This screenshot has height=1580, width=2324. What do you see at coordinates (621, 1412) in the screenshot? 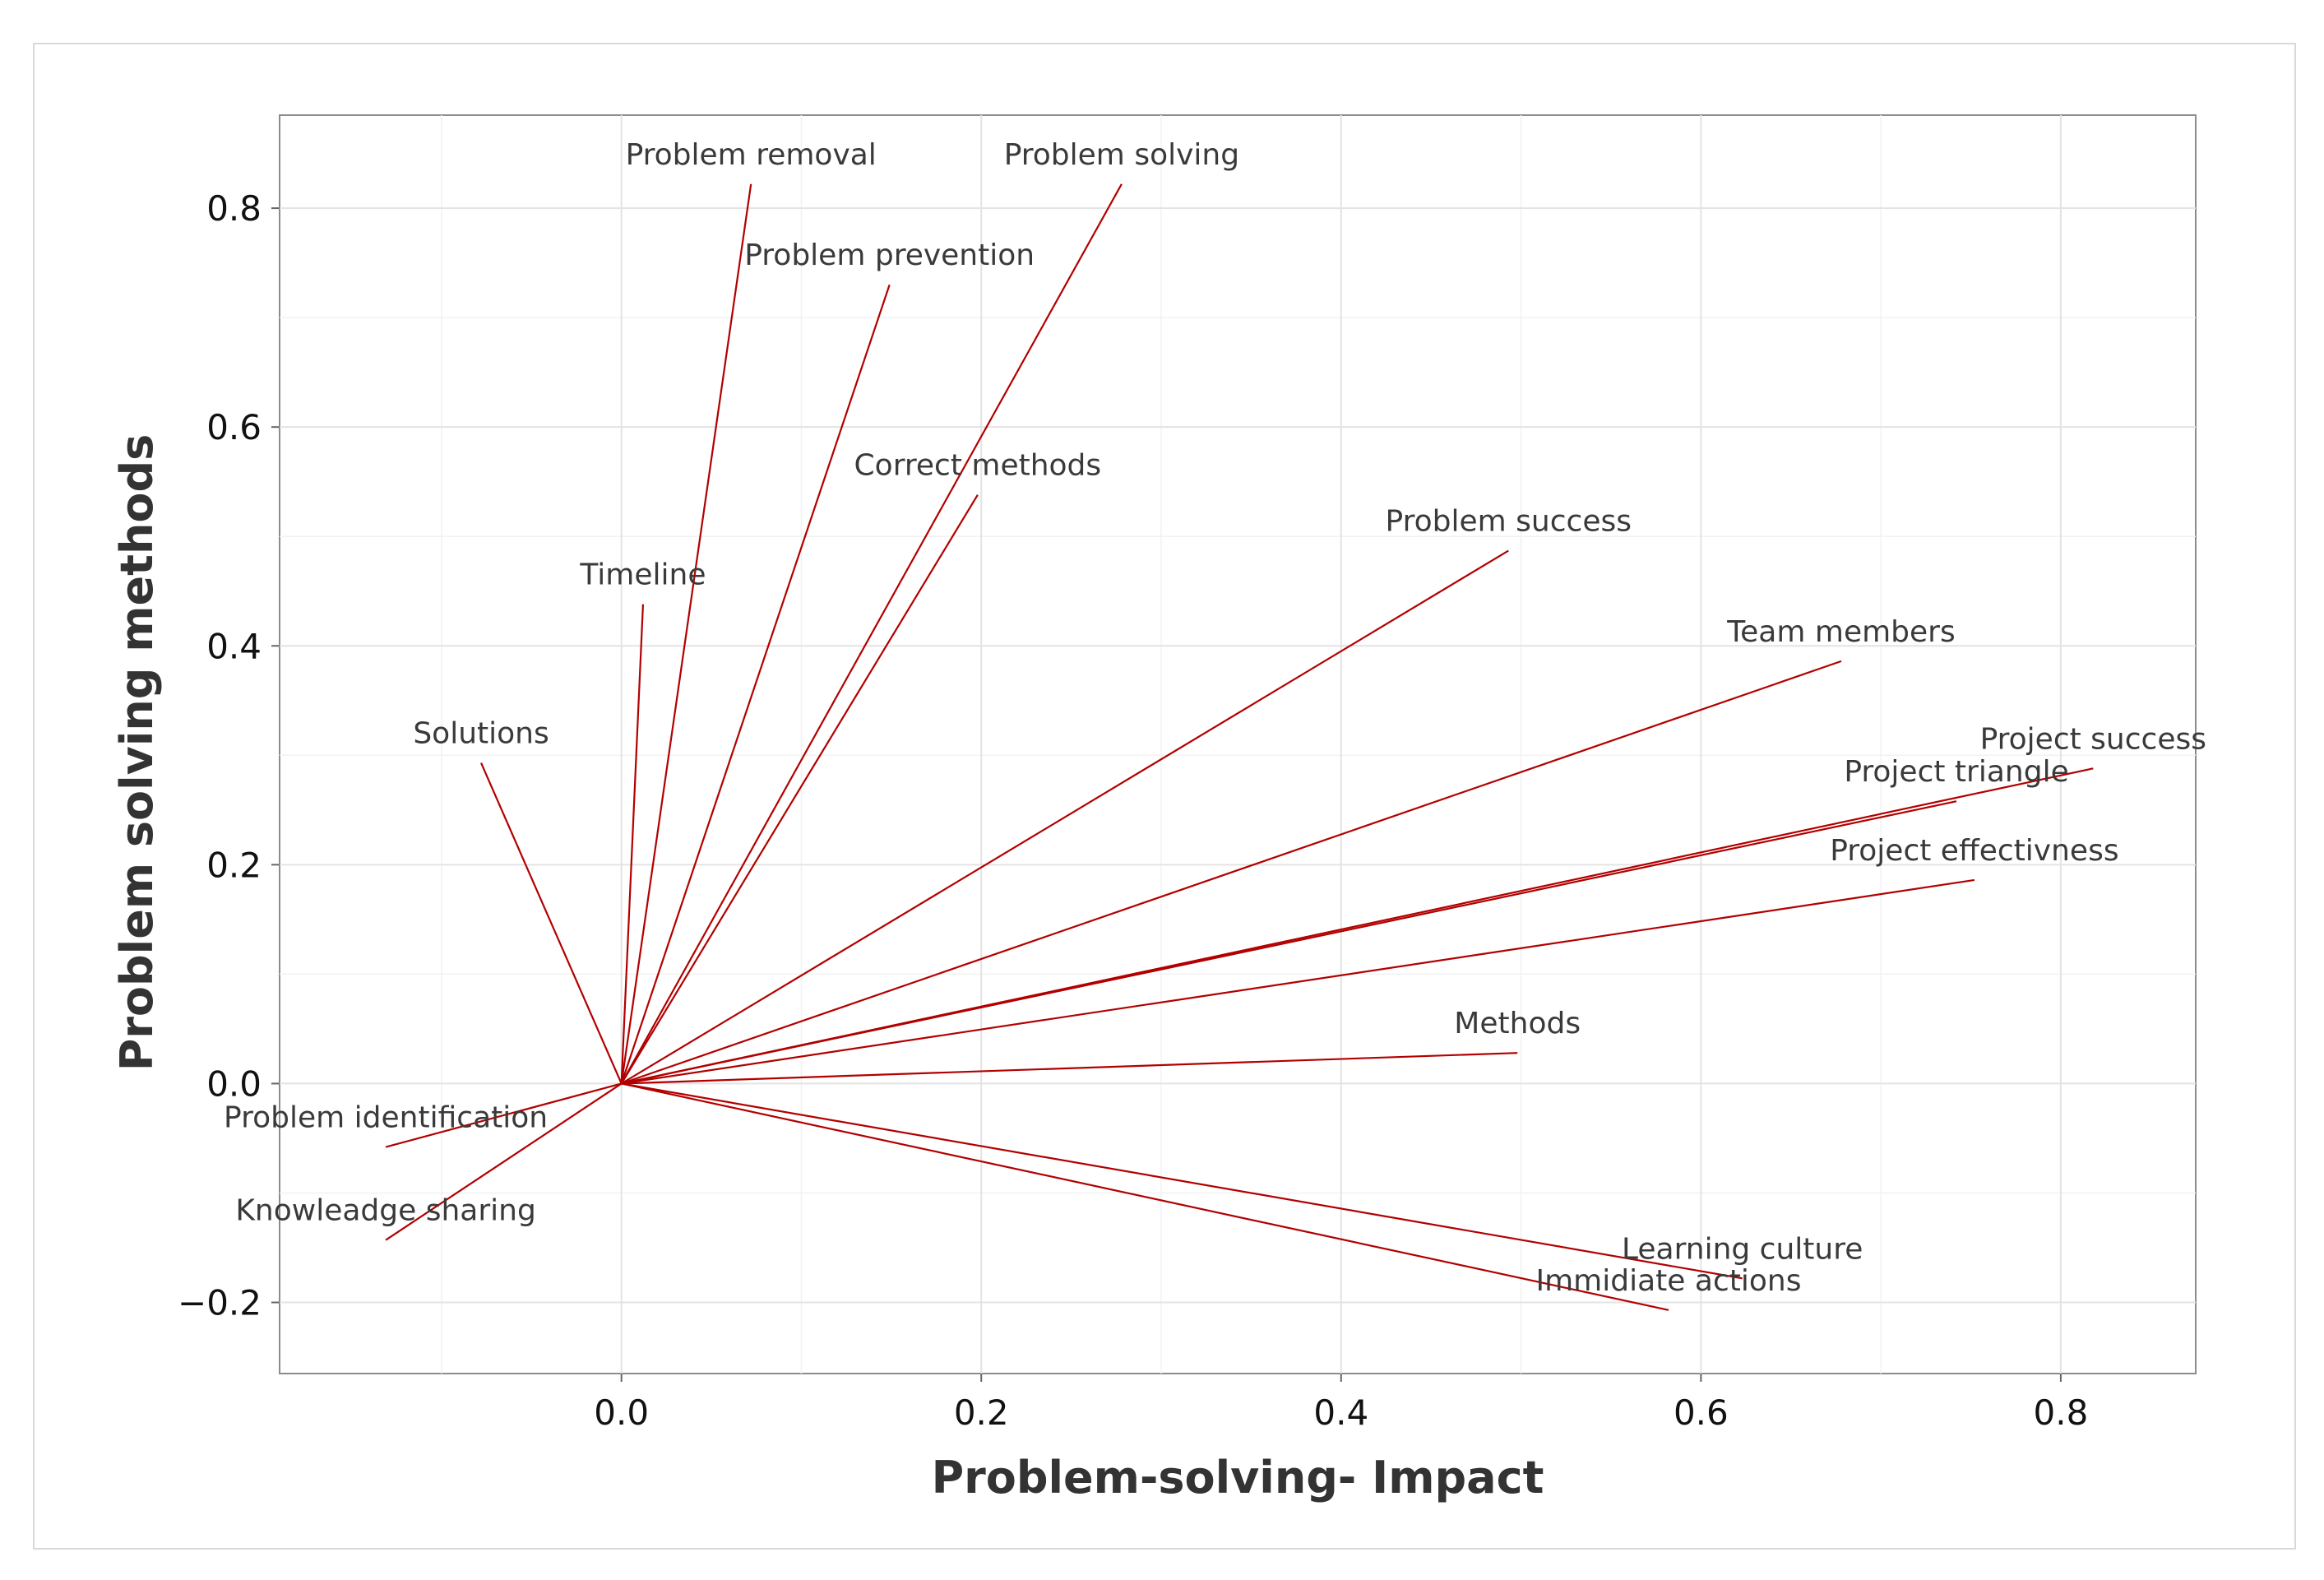
I see `x-tick-label: 0.0` at bounding box center [621, 1412].